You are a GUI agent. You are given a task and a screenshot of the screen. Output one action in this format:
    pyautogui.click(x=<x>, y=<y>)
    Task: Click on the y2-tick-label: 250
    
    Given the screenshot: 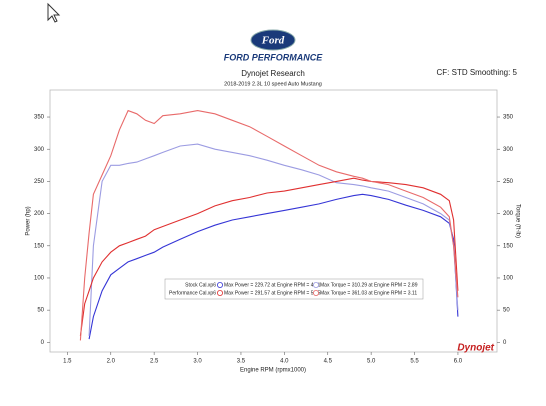 What is the action you would take?
    pyautogui.click(x=508, y=182)
    